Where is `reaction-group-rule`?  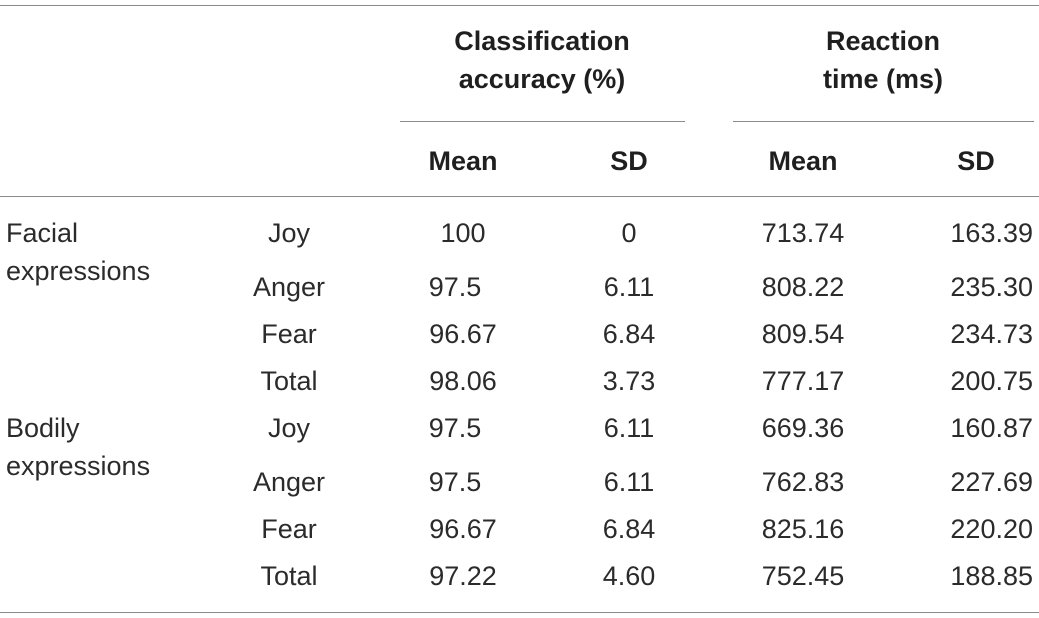 reaction-group-rule is located at coordinates (883, 121).